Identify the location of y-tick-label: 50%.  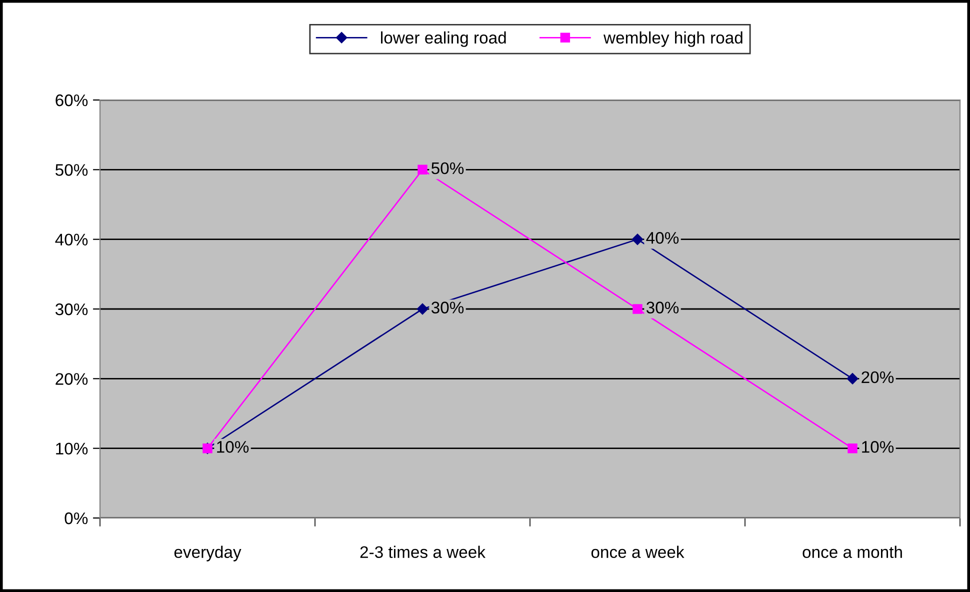
(72, 170).